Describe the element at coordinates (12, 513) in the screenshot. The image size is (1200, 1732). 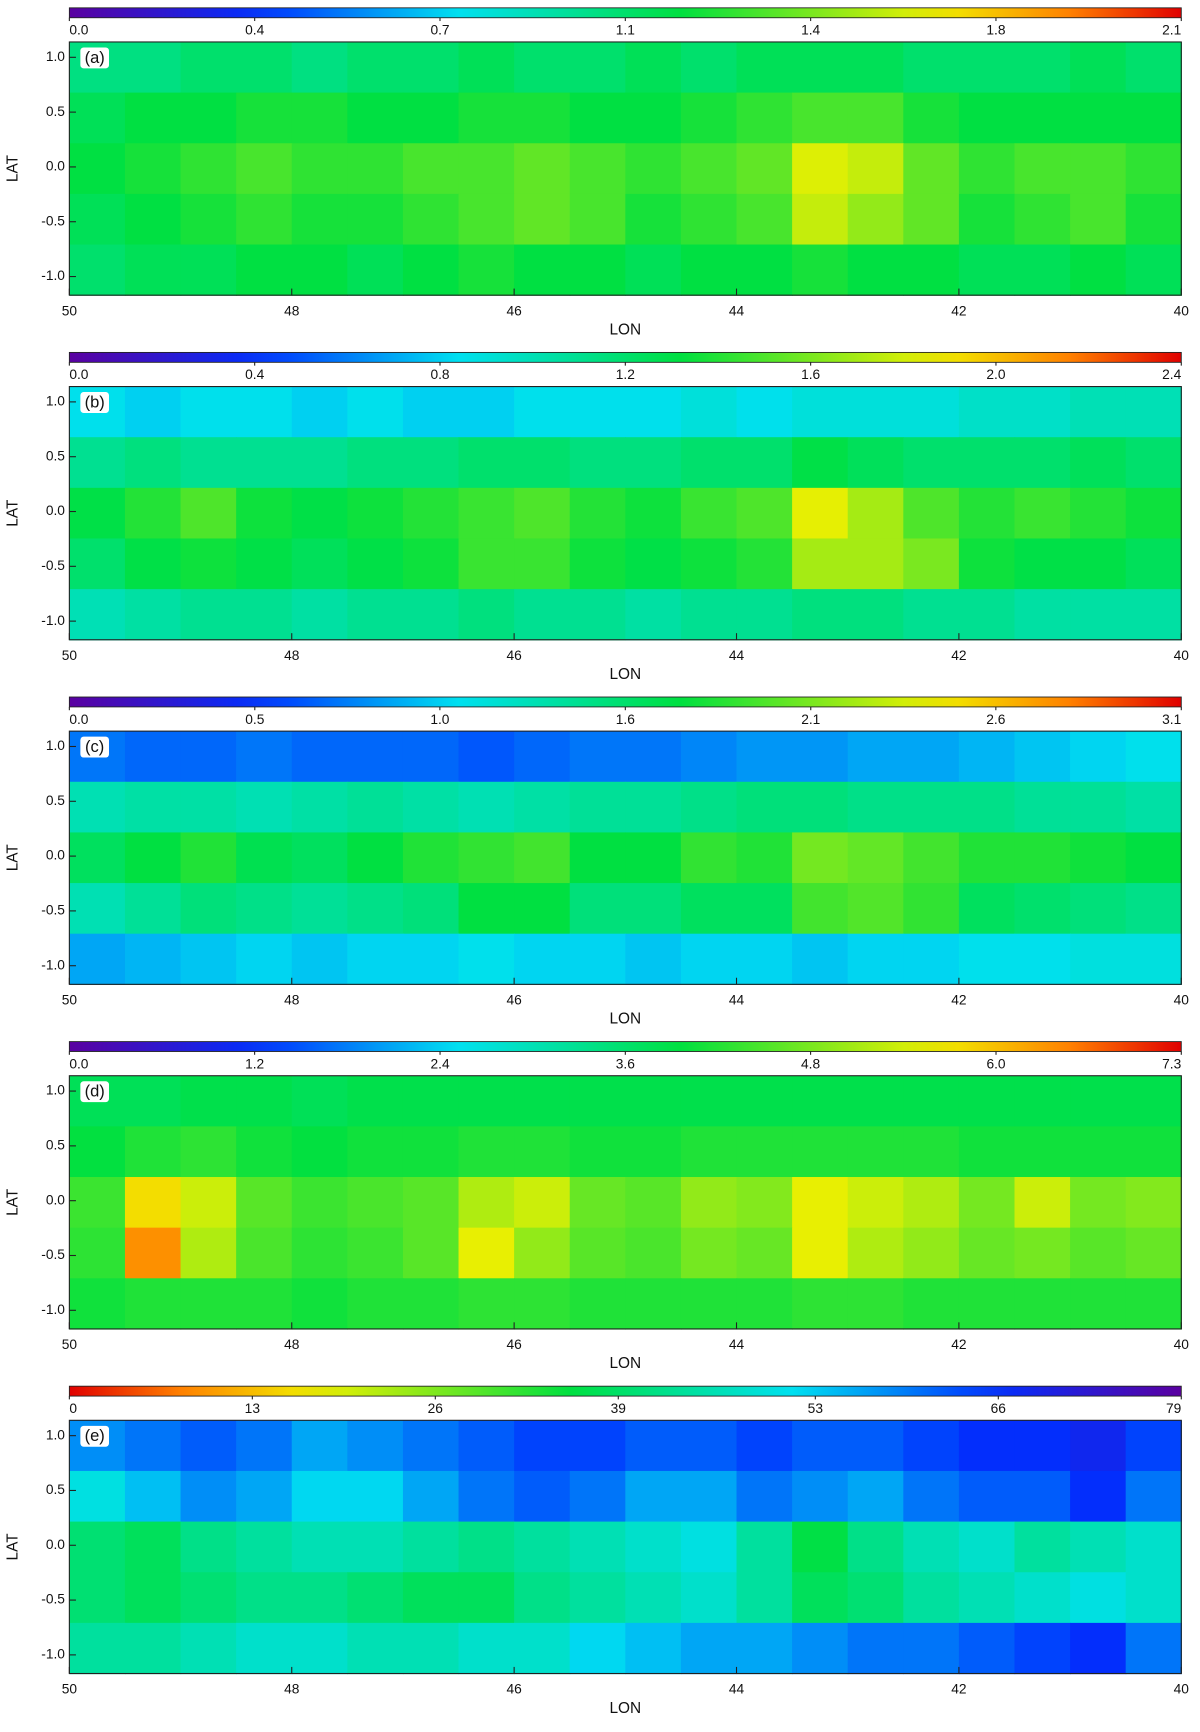
I see `y-axis-label: LAT` at that location.